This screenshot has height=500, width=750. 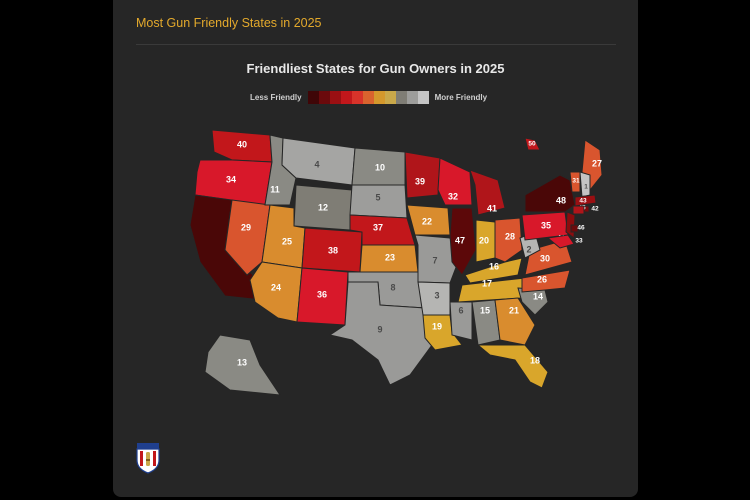 I want to click on state-rank-label-wi: 32, so click(x=453, y=196).